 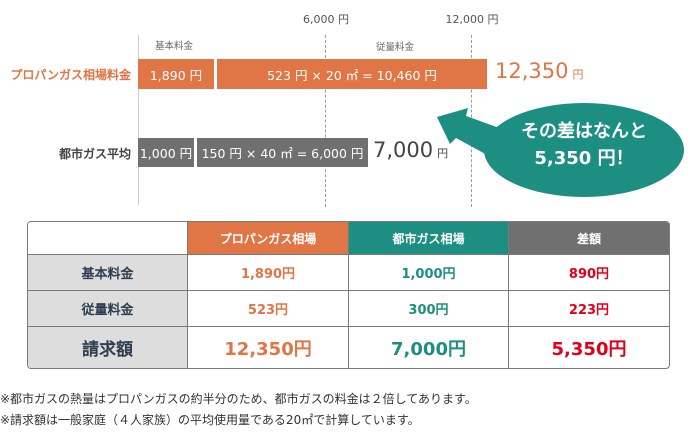 What do you see at coordinates (584, 145) in the screenshot?
I see `callout-text: その差はなんと 5,350 円！` at bounding box center [584, 145].